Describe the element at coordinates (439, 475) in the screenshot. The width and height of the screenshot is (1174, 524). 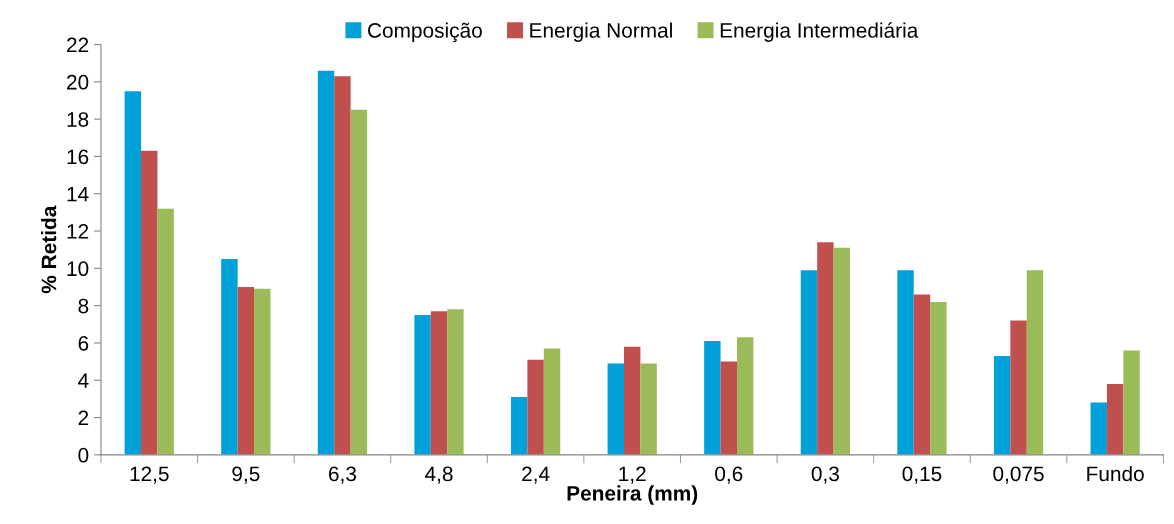
I see `x-tick-label: 4,8` at that location.